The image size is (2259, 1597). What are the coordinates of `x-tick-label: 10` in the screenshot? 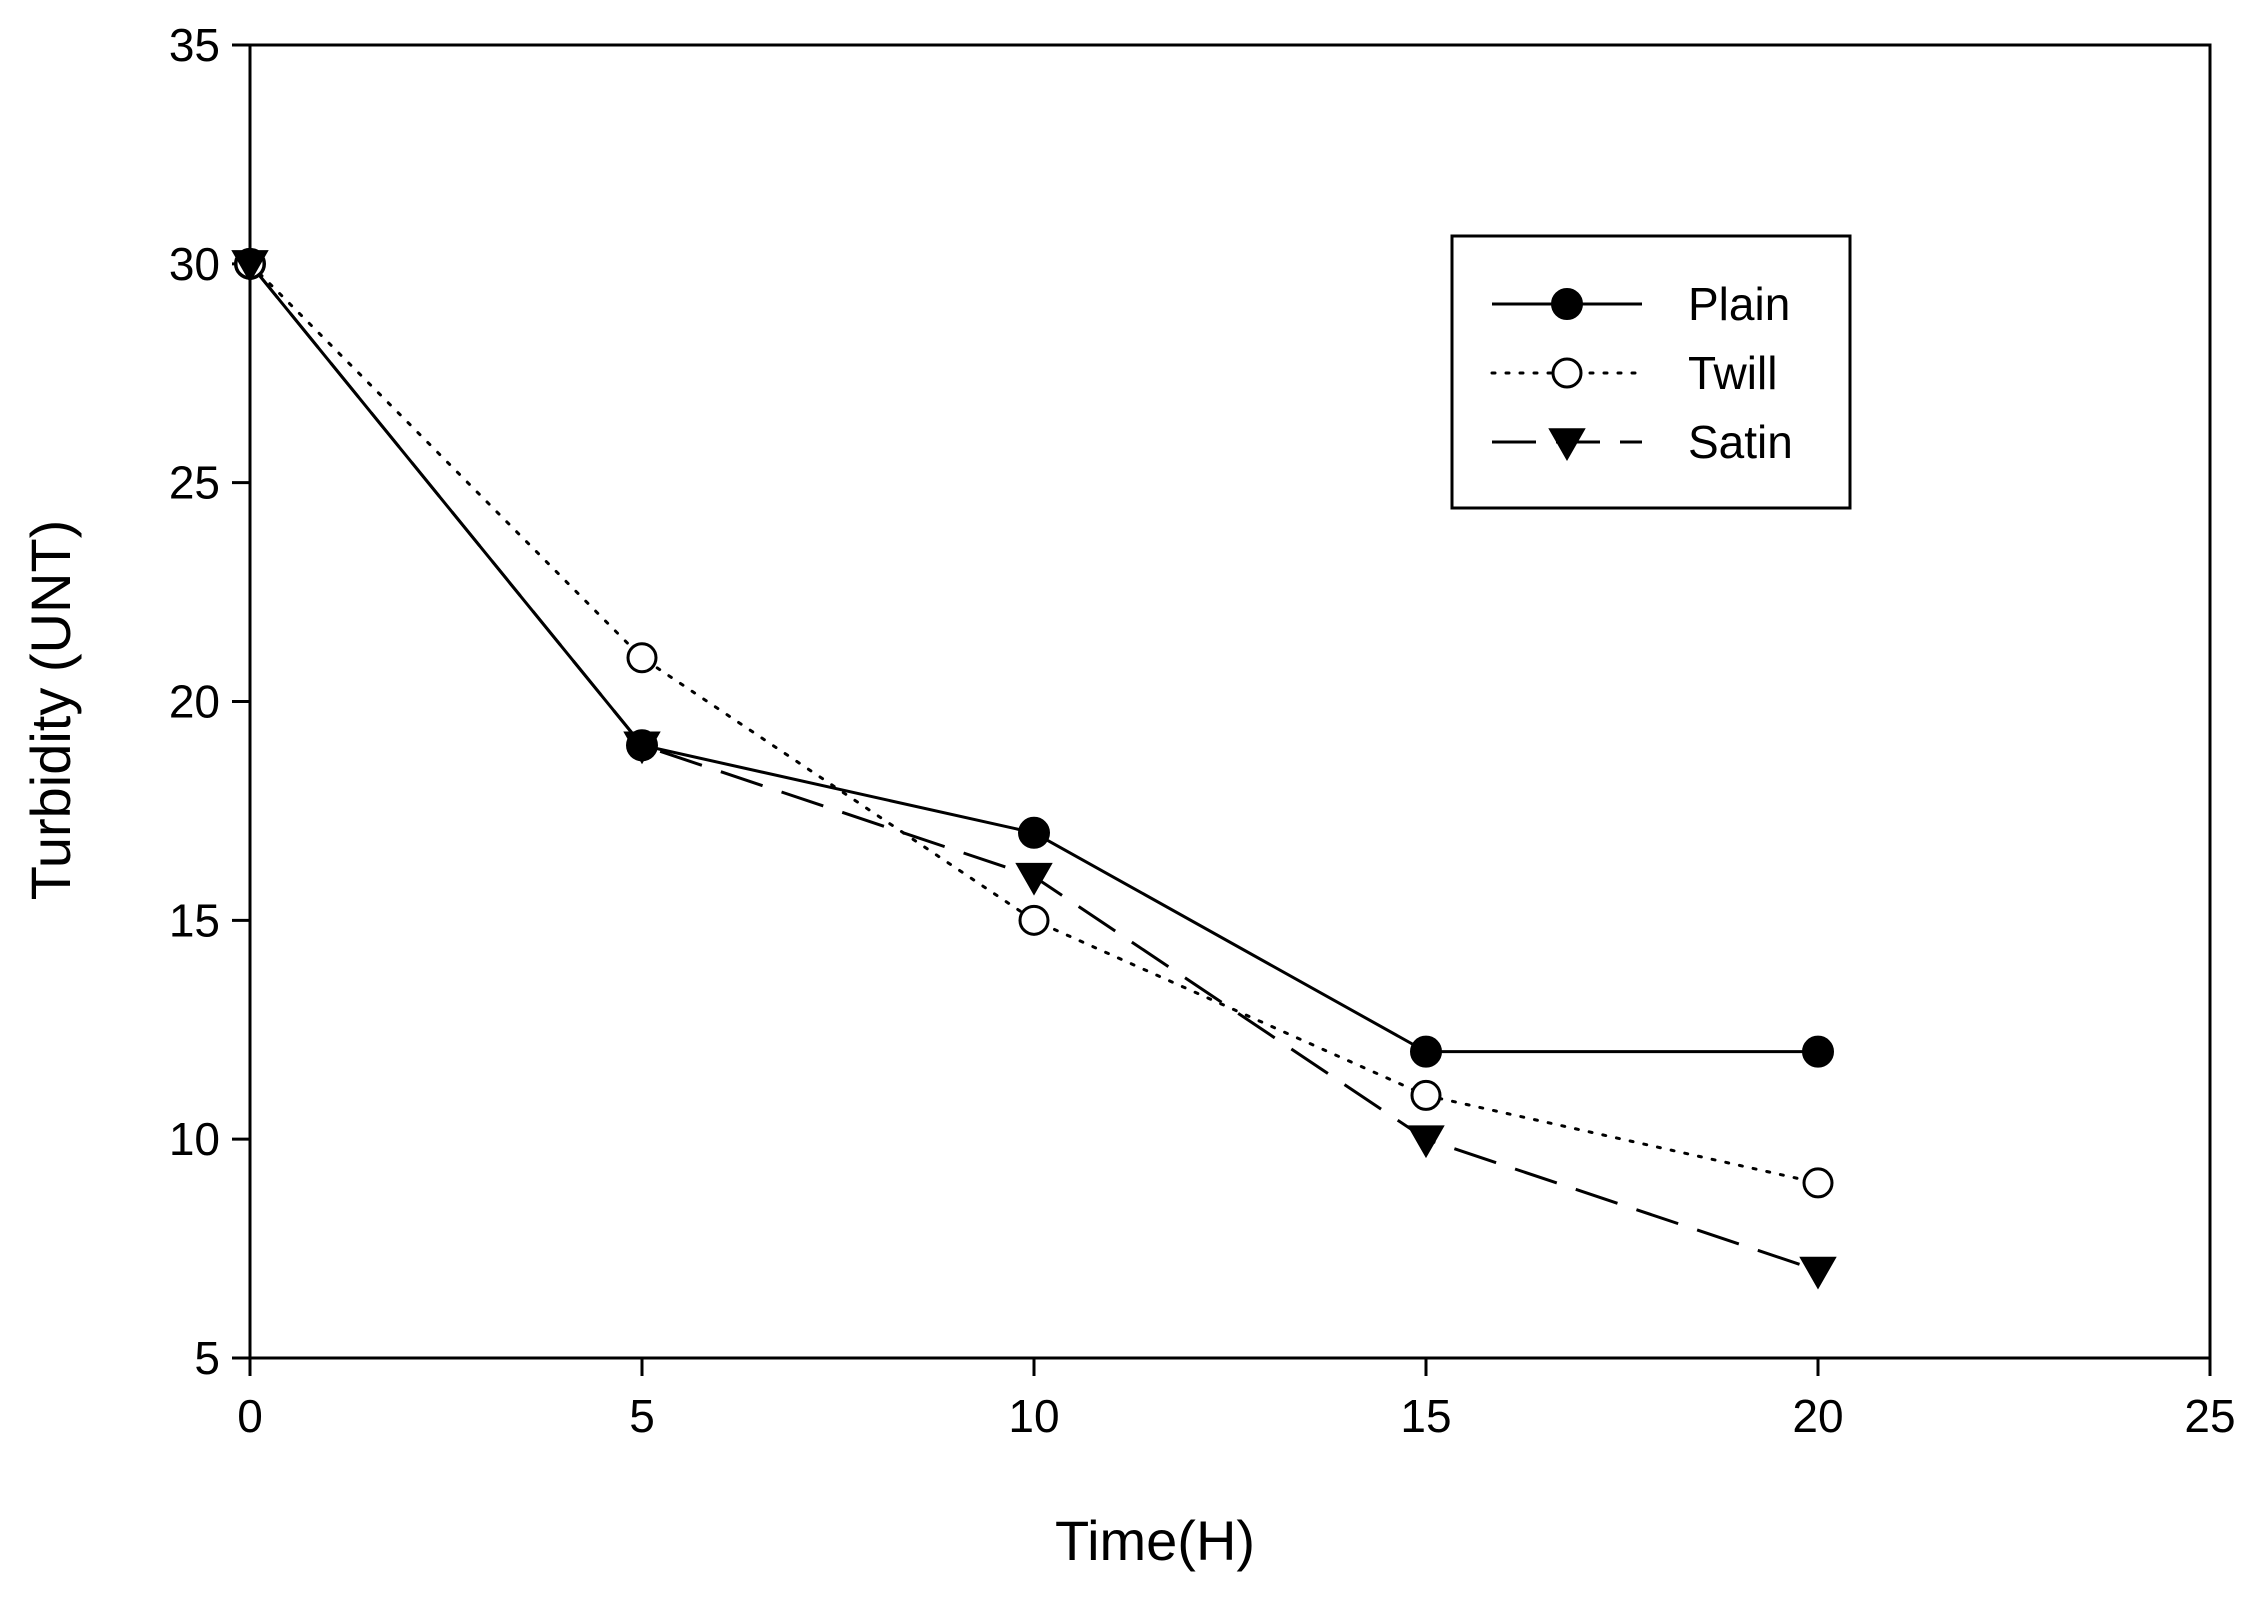 It's located at (1033, 1416).